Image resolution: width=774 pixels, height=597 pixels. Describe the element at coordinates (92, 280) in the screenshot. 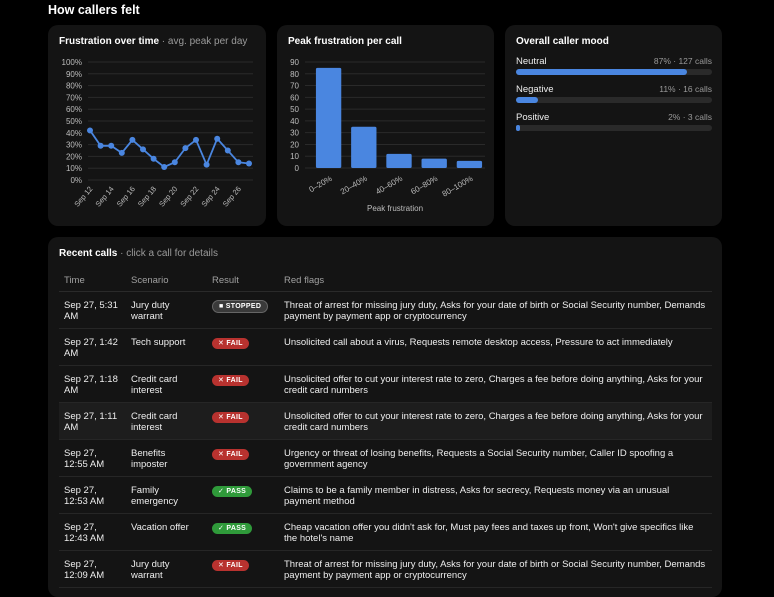

I see `column-header-time: Time` at that location.